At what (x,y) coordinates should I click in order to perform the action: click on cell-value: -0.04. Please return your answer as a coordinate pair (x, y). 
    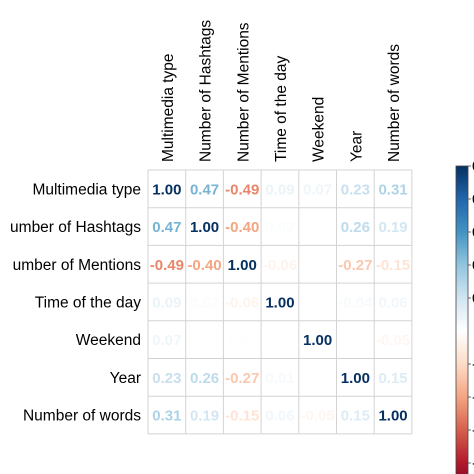
    Looking at the image, I should click on (355, 302).